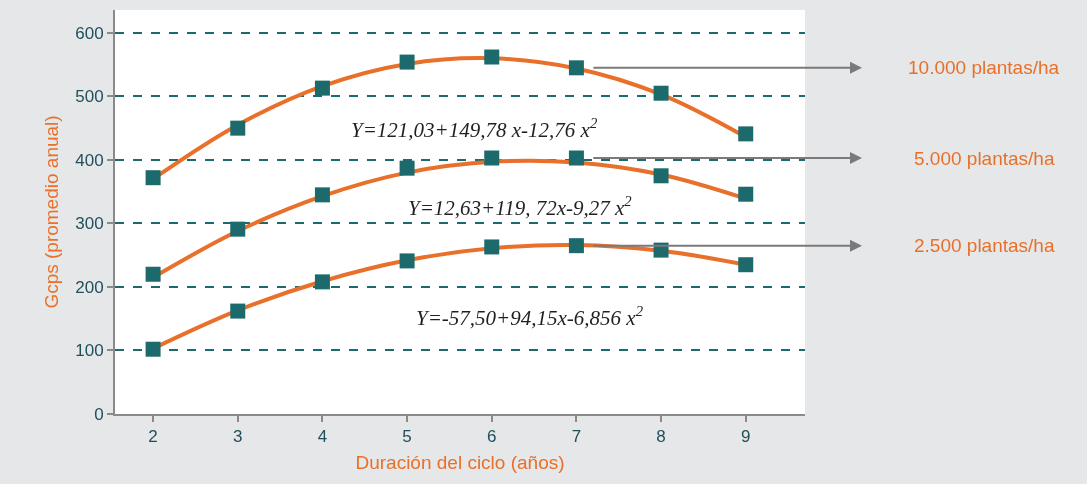  I want to click on x-tick-label: 7, so click(576, 437).